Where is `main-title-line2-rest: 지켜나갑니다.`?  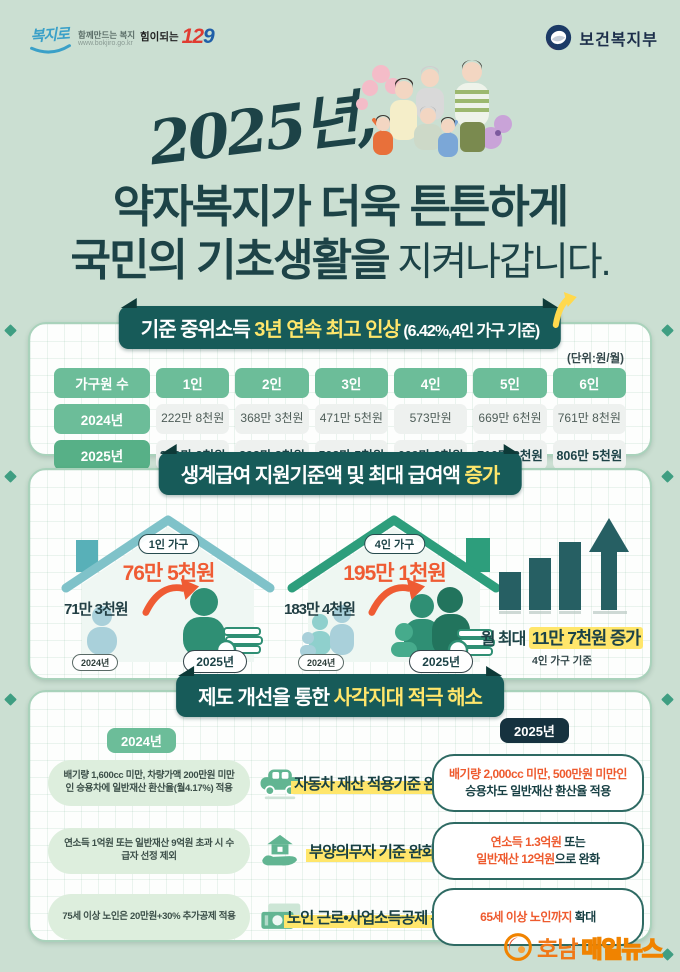
main-title-line2-rest: 지켜나갑니다. is located at coordinates (499, 262).